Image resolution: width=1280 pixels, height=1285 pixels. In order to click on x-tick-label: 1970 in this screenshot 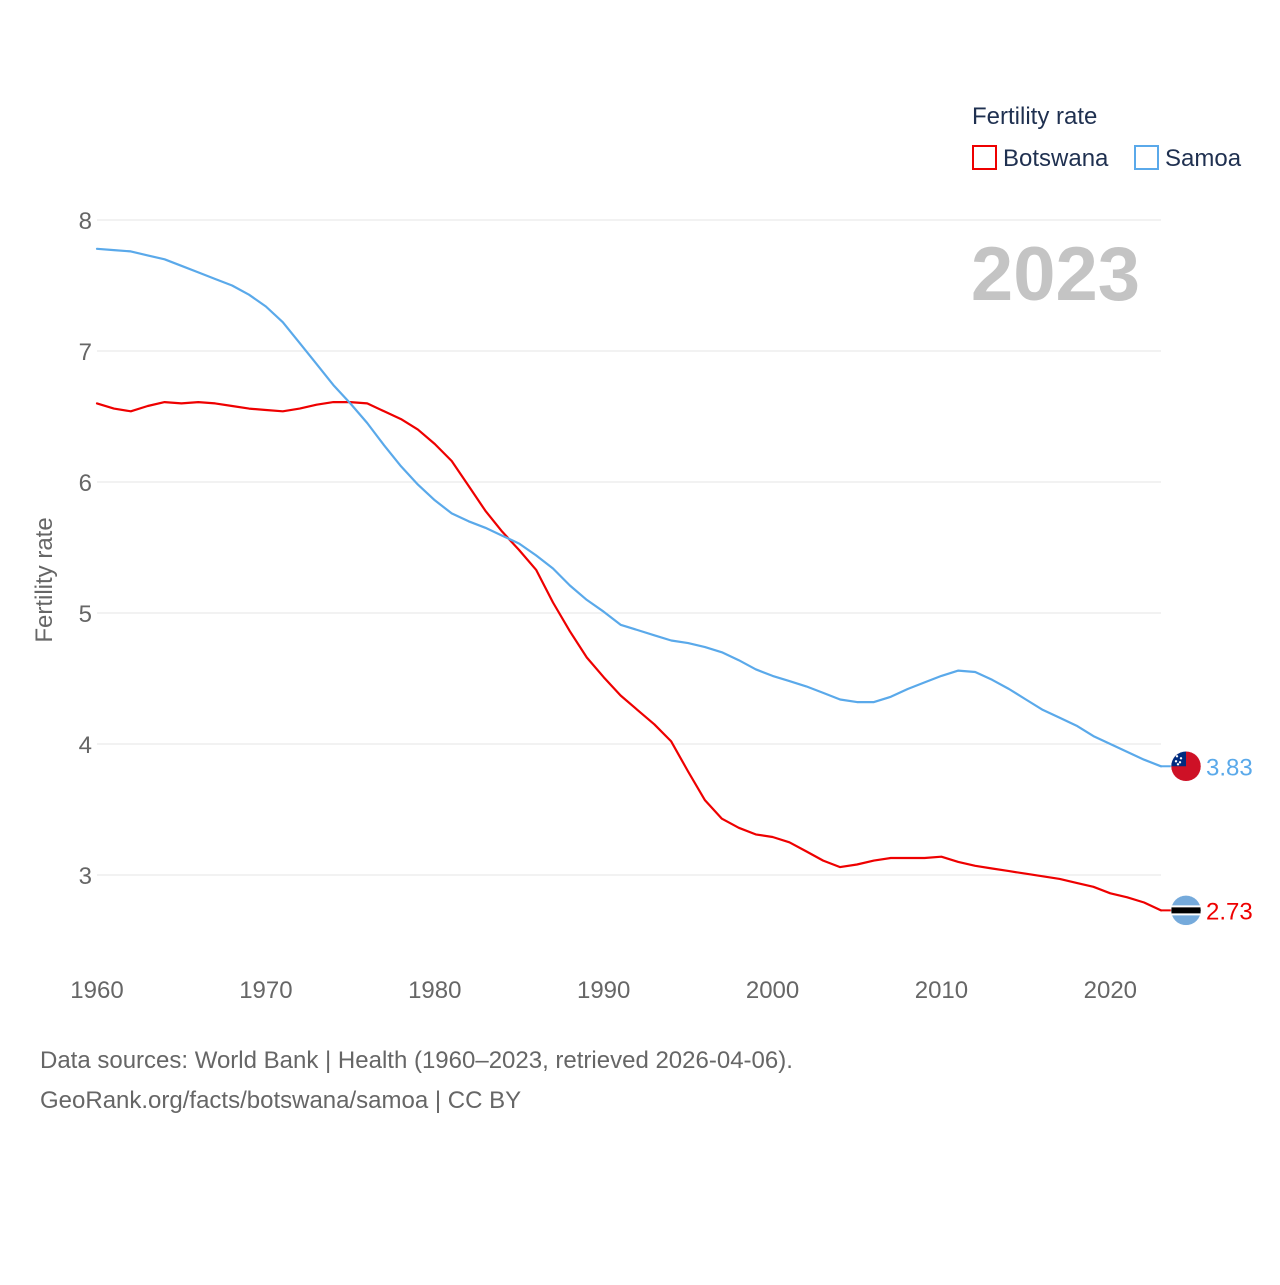, I will do `click(265, 990)`.